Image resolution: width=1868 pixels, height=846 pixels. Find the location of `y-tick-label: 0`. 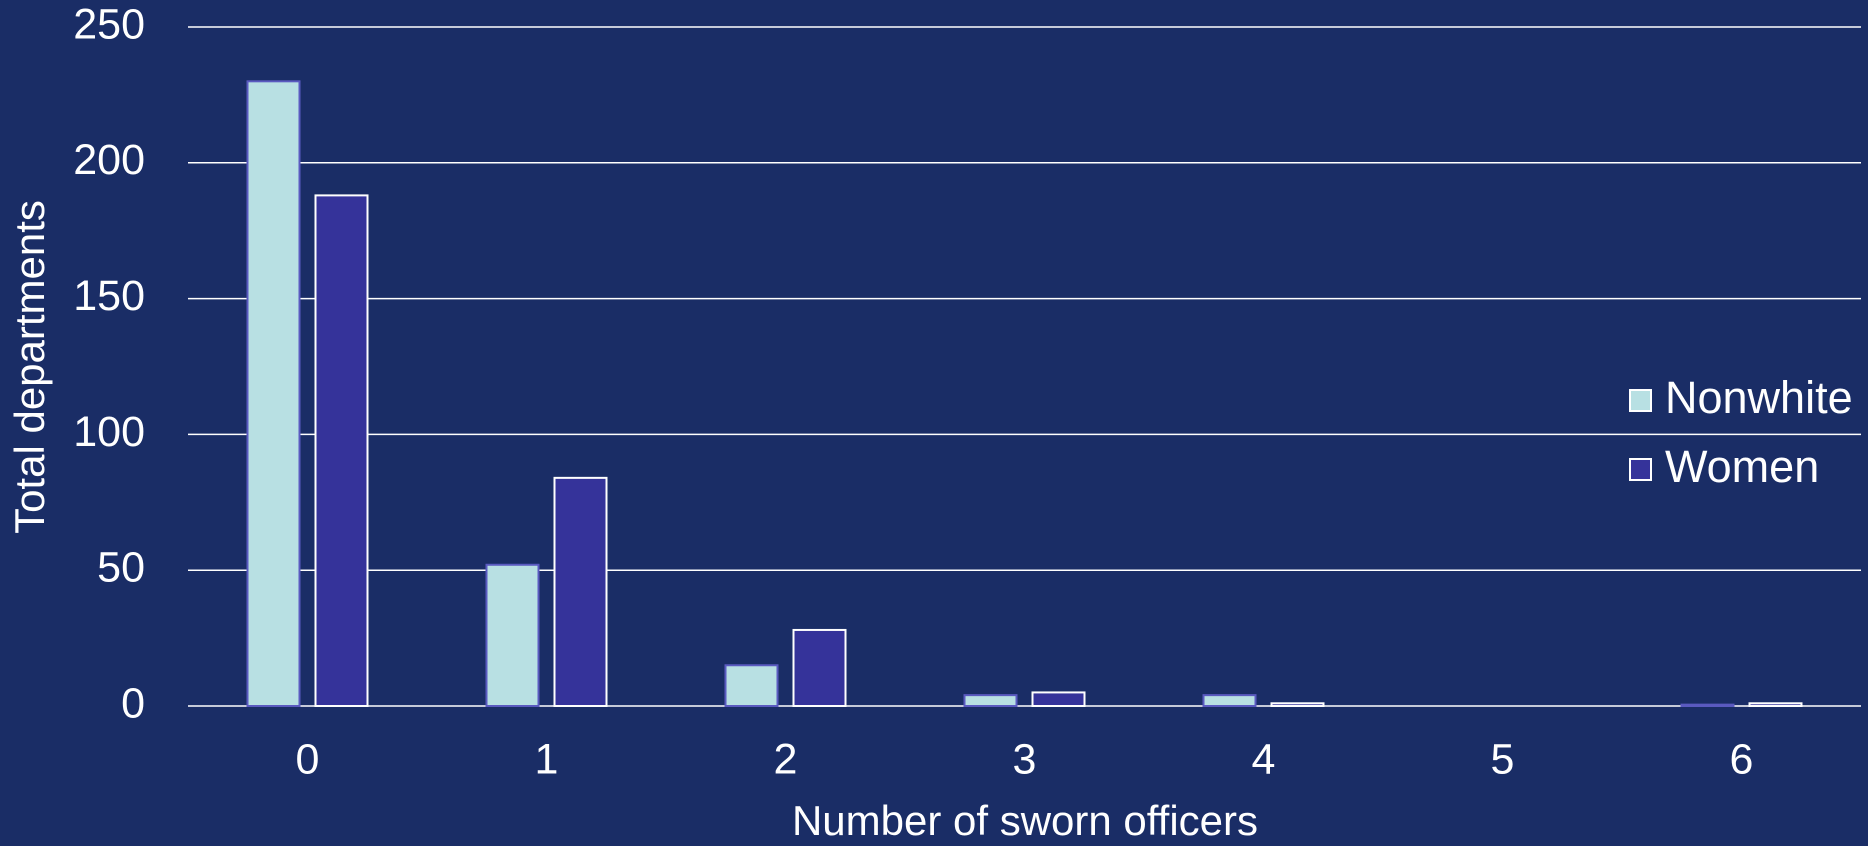

y-tick-label: 0 is located at coordinates (133, 703).